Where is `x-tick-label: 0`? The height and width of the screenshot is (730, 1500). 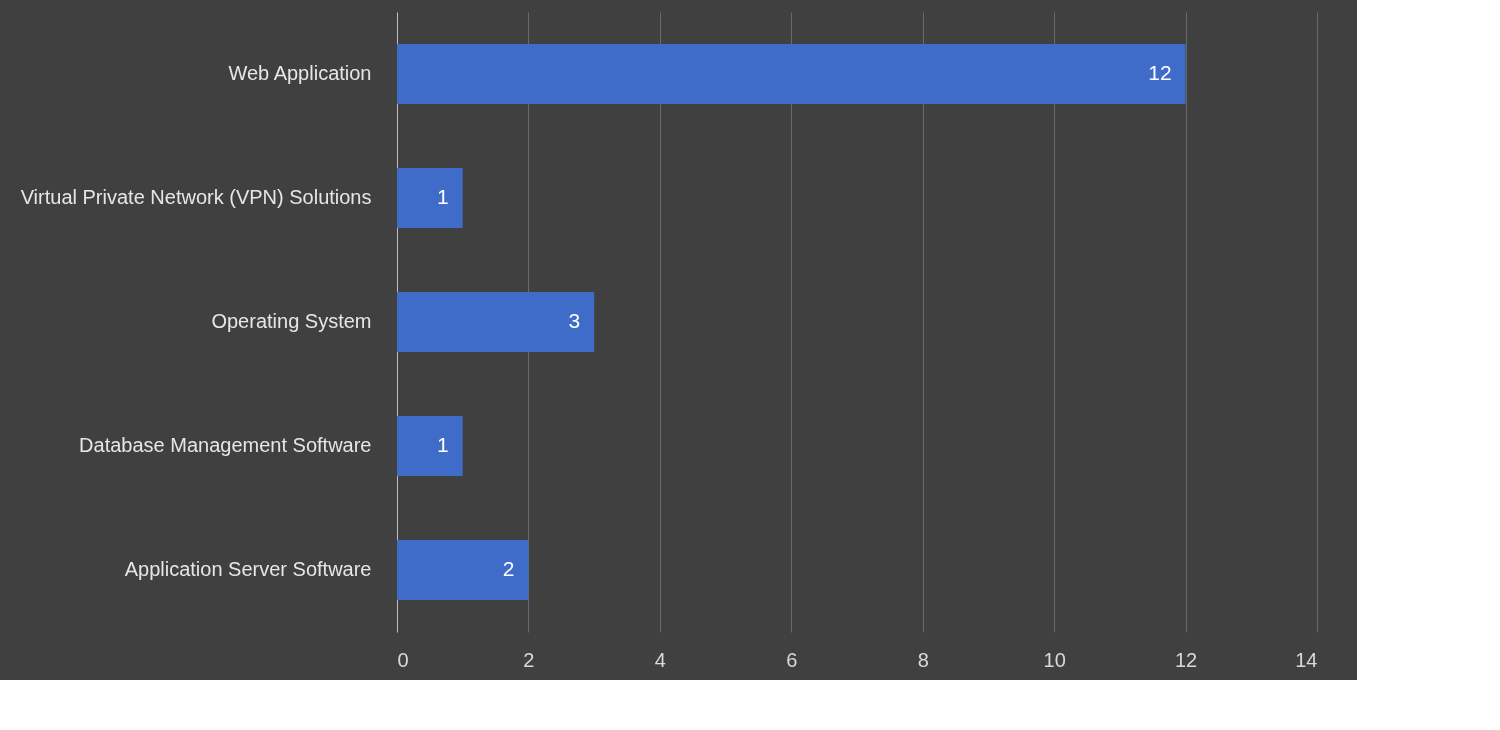
x-tick-label: 0 is located at coordinates (403, 659).